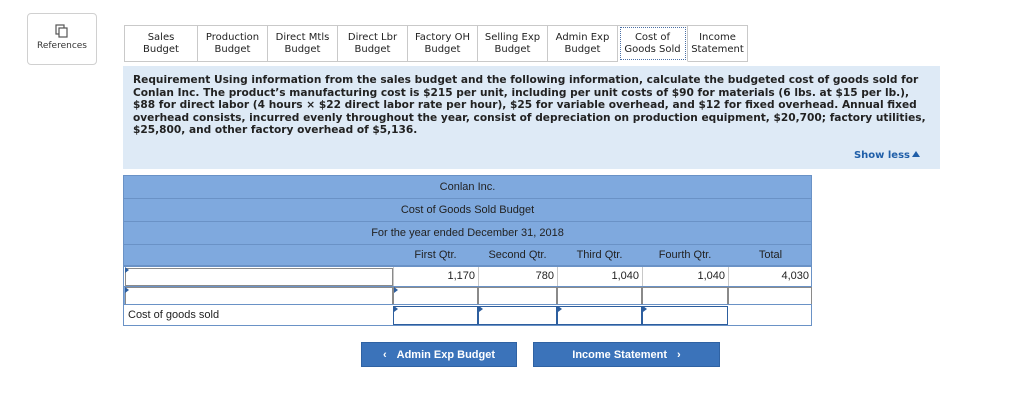  Describe the element at coordinates (770, 296) in the screenshot. I see `row2-total-input` at that location.